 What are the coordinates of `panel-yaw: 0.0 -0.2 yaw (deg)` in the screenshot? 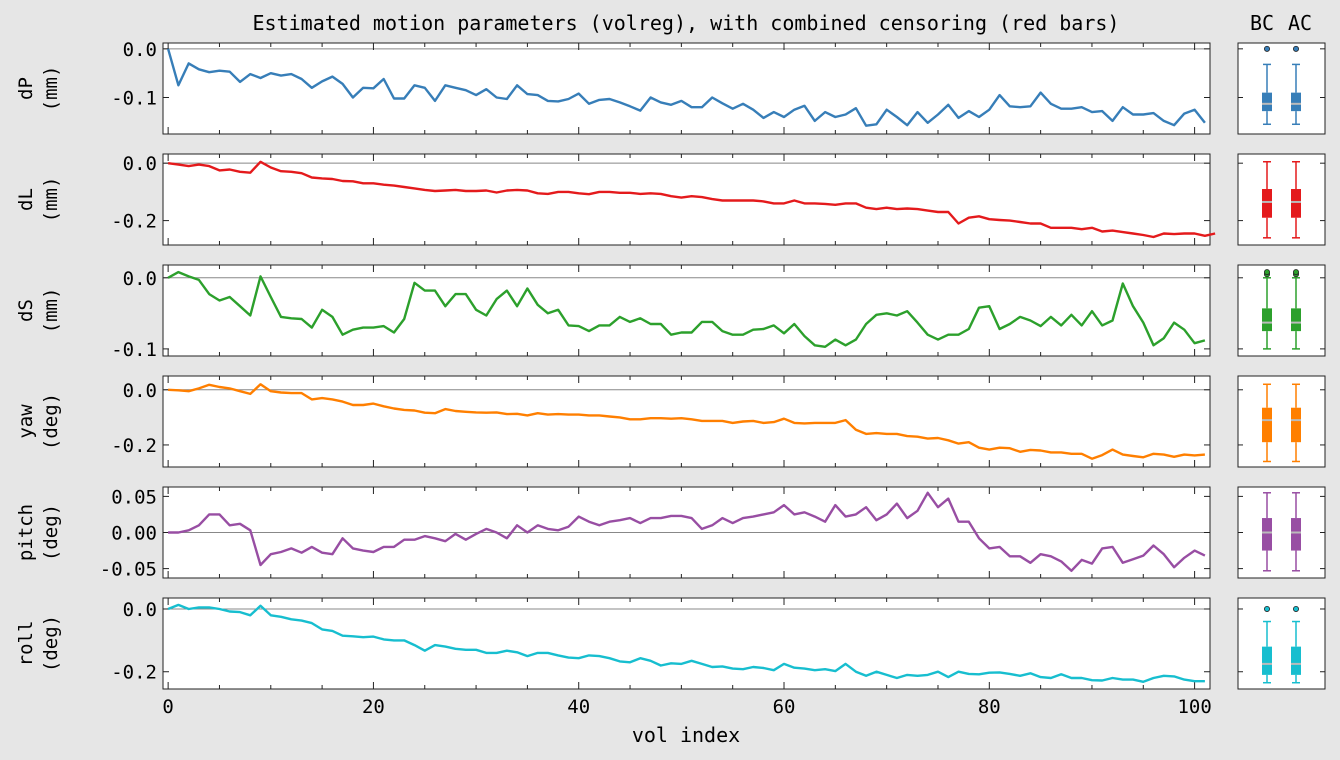 It's located at (670, 421).